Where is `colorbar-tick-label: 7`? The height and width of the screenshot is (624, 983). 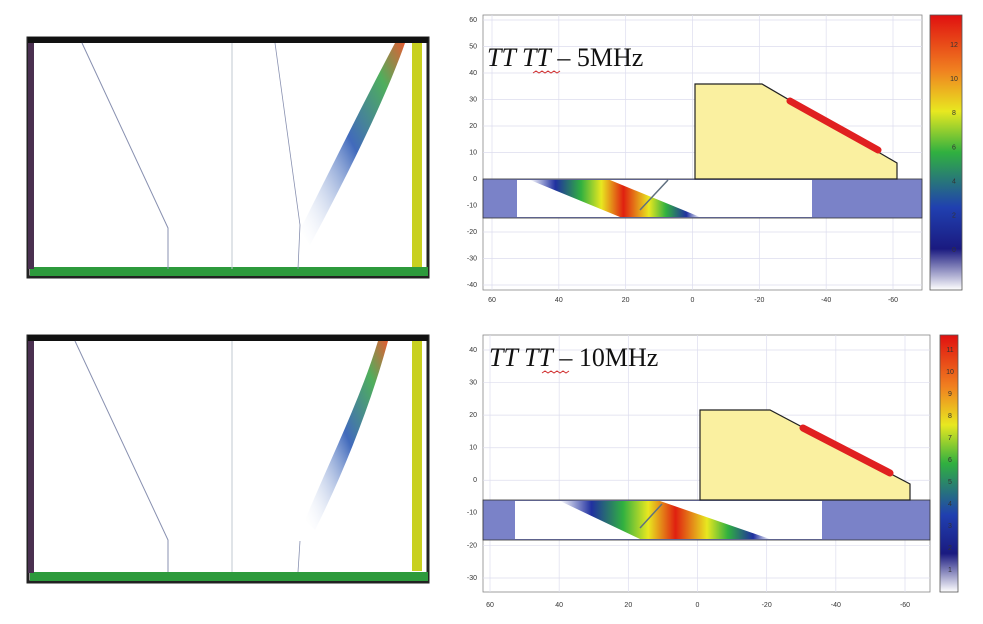
colorbar-tick-label: 7 is located at coordinates (950, 438).